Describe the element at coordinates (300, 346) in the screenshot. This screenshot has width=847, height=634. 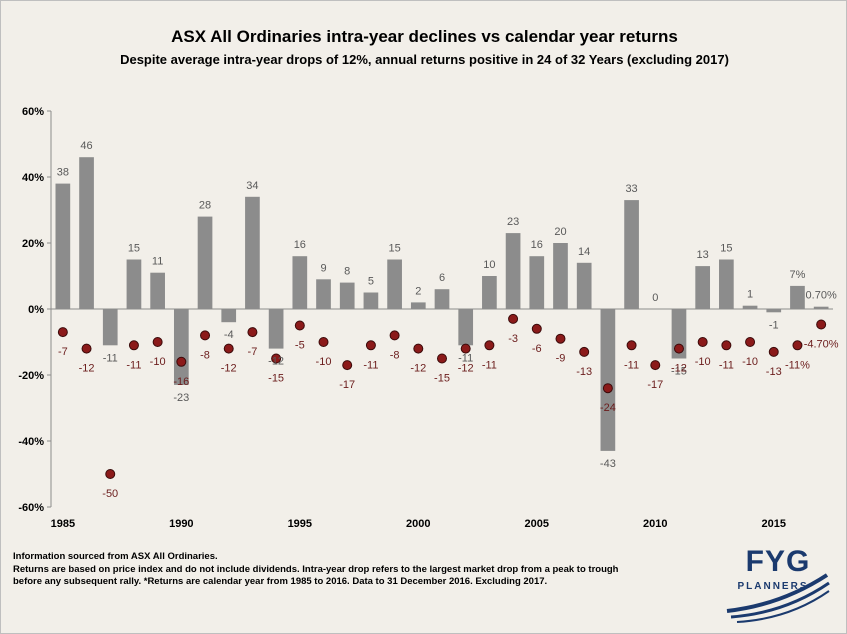
I see `decline-dot-label: -5` at that location.